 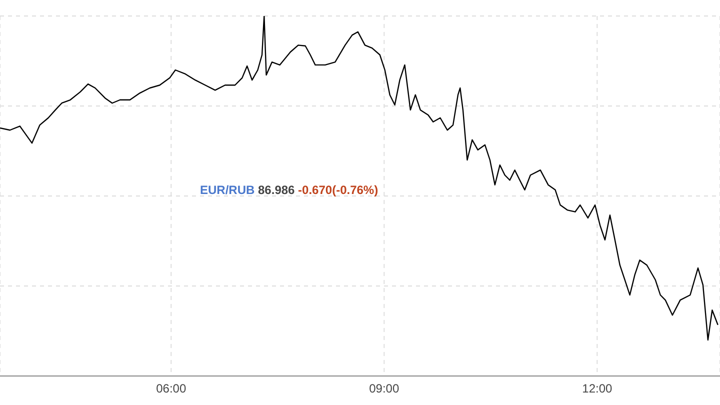 What do you see at coordinates (384, 389) in the screenshot?
I see `x-tick-label: 09:00` at bounding box center [384, 389].